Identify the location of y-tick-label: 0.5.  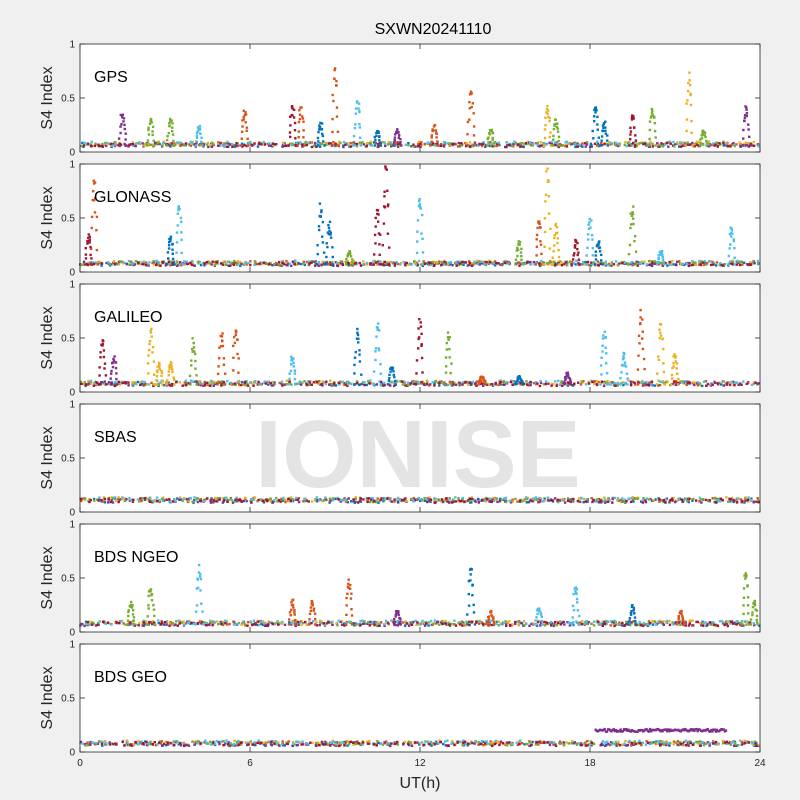
(68, 459).